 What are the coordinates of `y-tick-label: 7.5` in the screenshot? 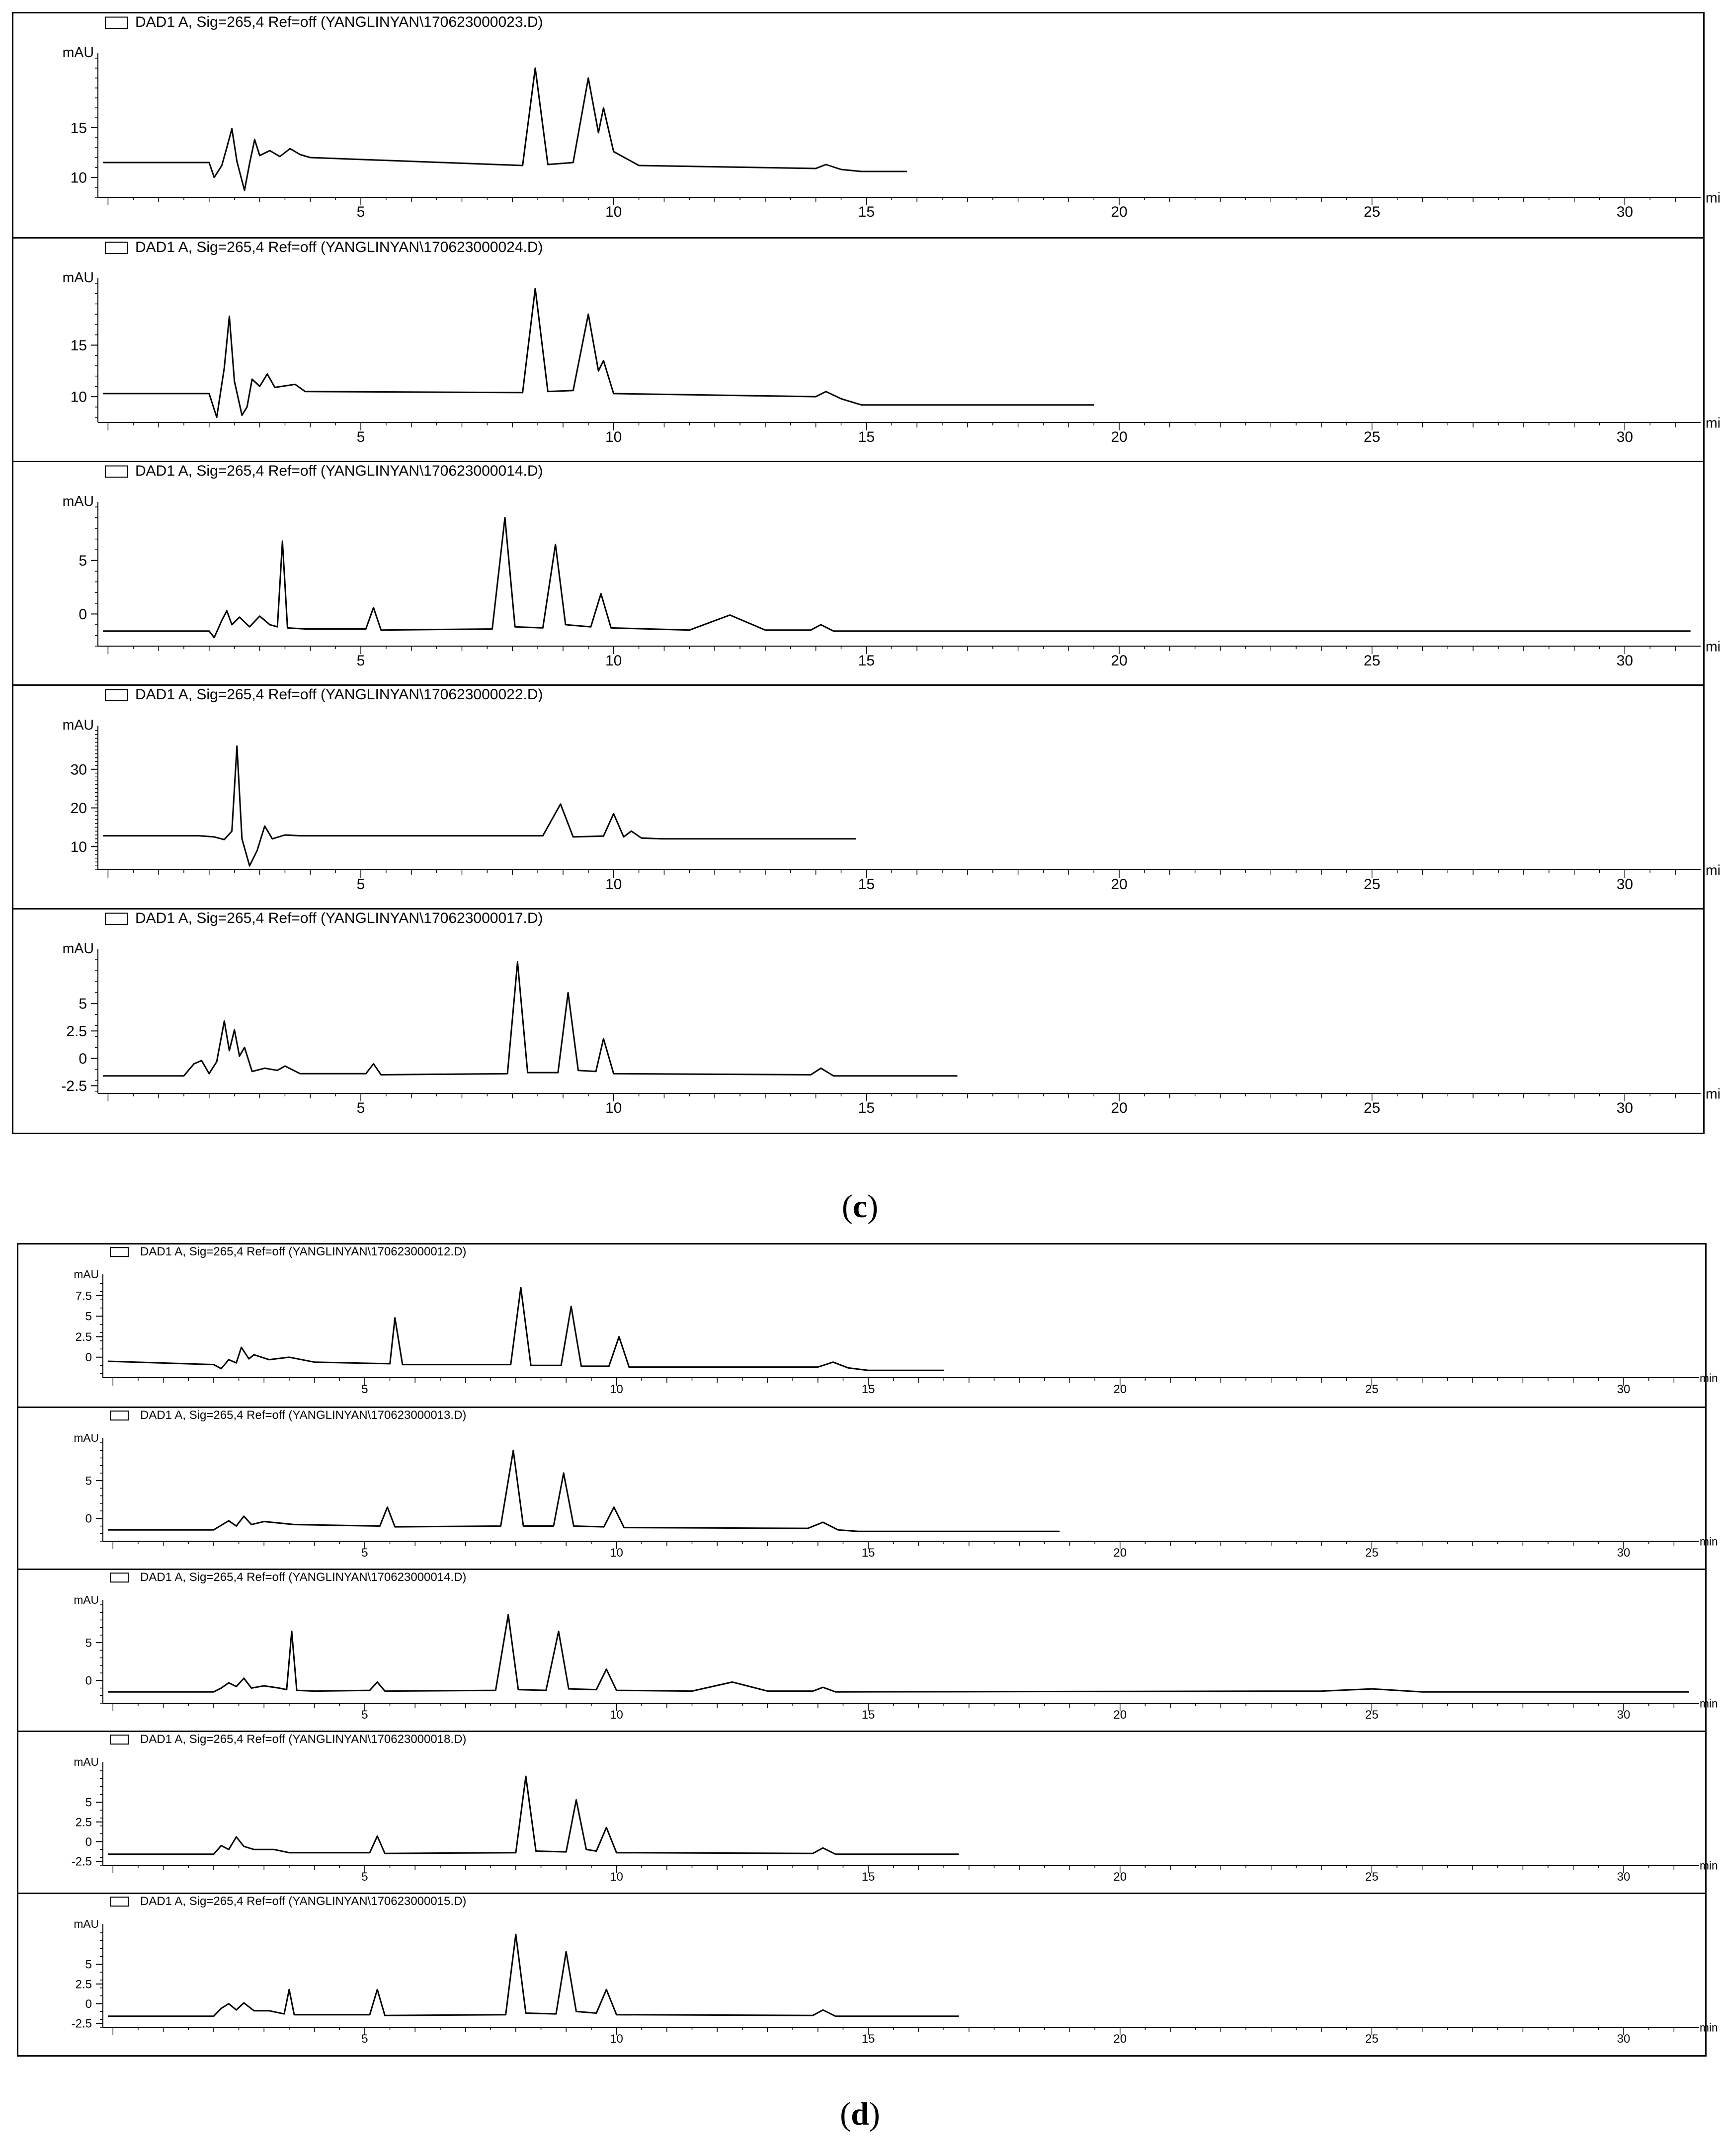 It's located at (84, 1296).